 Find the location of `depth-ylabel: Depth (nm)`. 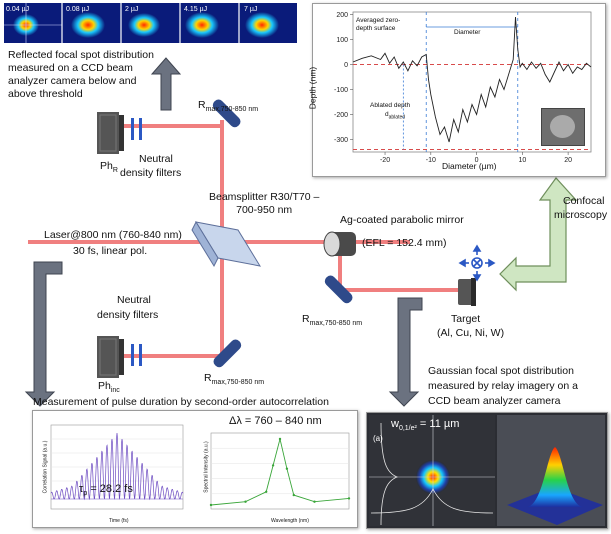

depth-ylabel: Depth (nm) is located at coordinates (312, 88).